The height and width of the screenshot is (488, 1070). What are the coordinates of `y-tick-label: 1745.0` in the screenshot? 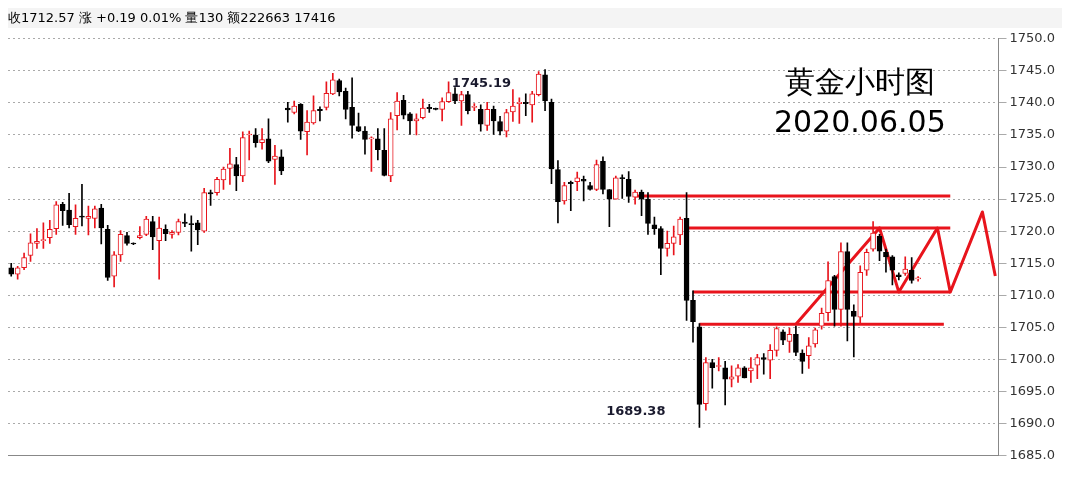 It's located at (1032, 70).